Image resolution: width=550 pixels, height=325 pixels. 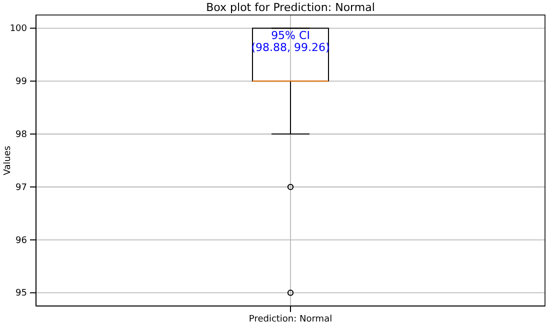 What do you see at coordinates (22, 135) in the screenshot?
I see `y-tick-label: 98` at bounding box center [22, 135].